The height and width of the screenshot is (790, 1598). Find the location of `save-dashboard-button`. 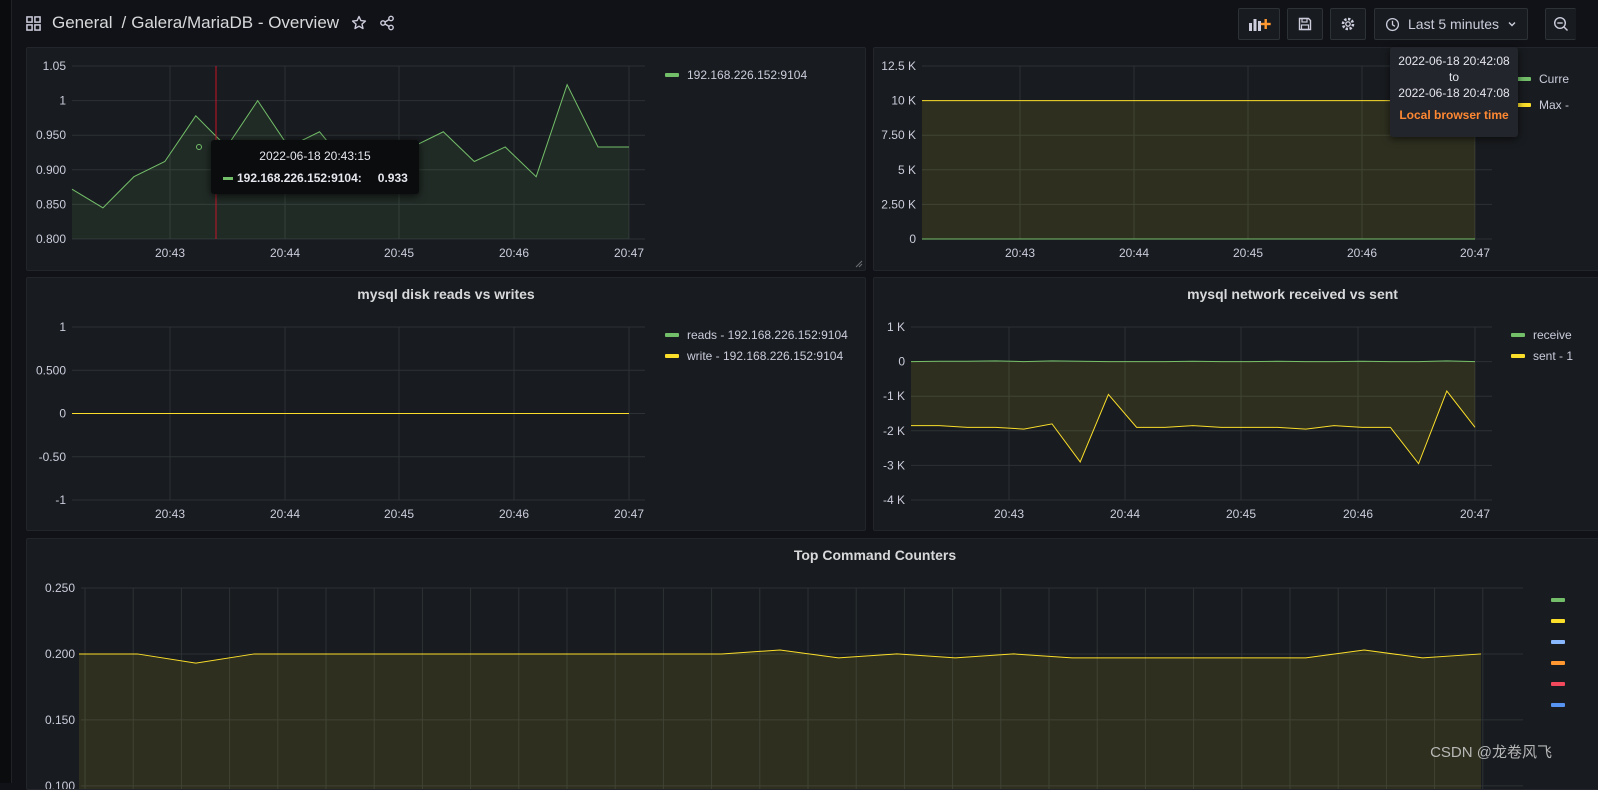

save-dashboard-button is located at coordinates (1305, 24).